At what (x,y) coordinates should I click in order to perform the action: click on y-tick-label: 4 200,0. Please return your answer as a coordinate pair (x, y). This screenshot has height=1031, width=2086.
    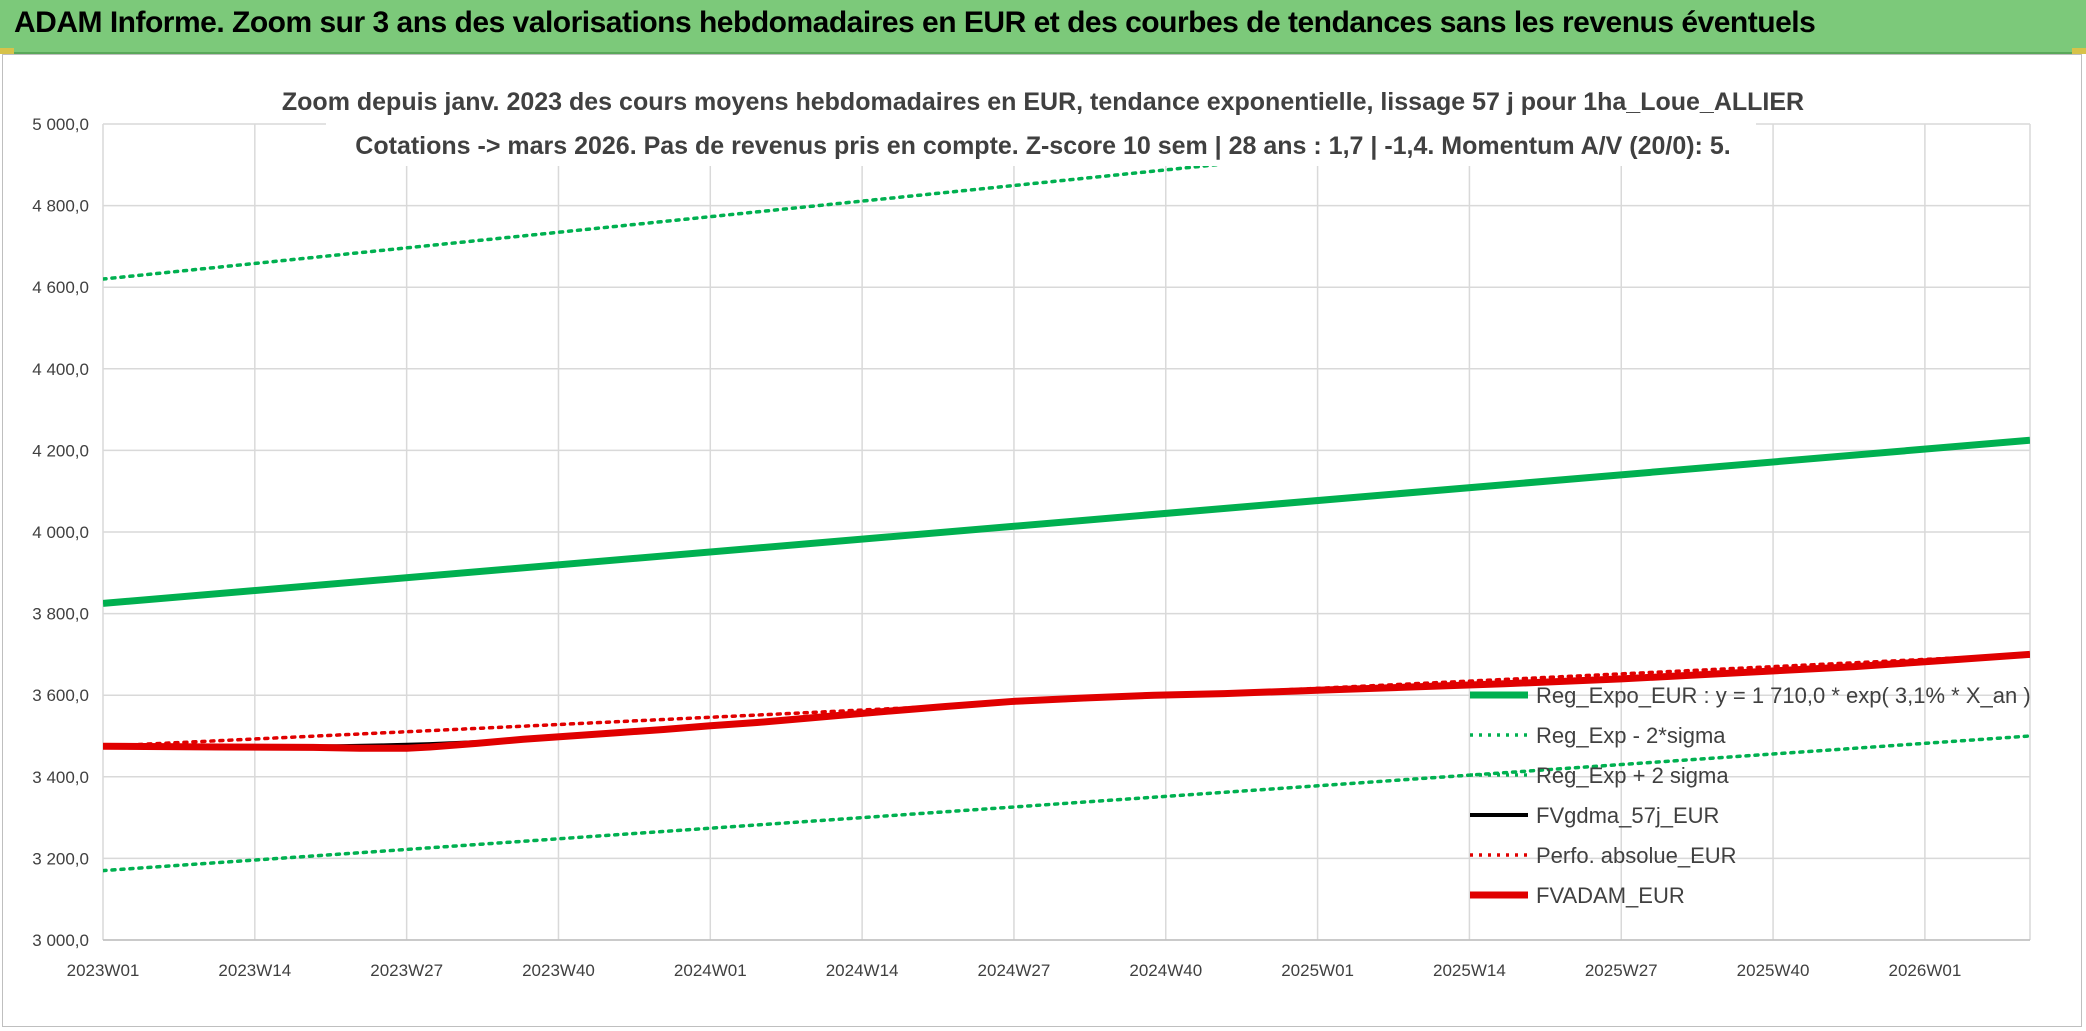
    Looking at the image, I should click on (60, 450).